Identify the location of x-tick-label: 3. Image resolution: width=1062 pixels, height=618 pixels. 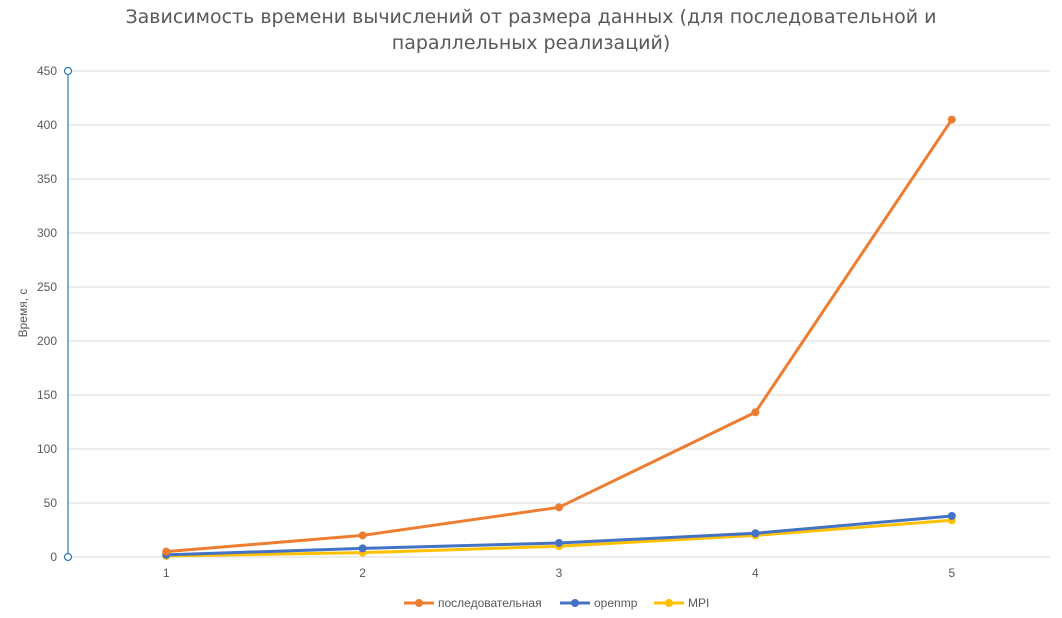
(559, 573).